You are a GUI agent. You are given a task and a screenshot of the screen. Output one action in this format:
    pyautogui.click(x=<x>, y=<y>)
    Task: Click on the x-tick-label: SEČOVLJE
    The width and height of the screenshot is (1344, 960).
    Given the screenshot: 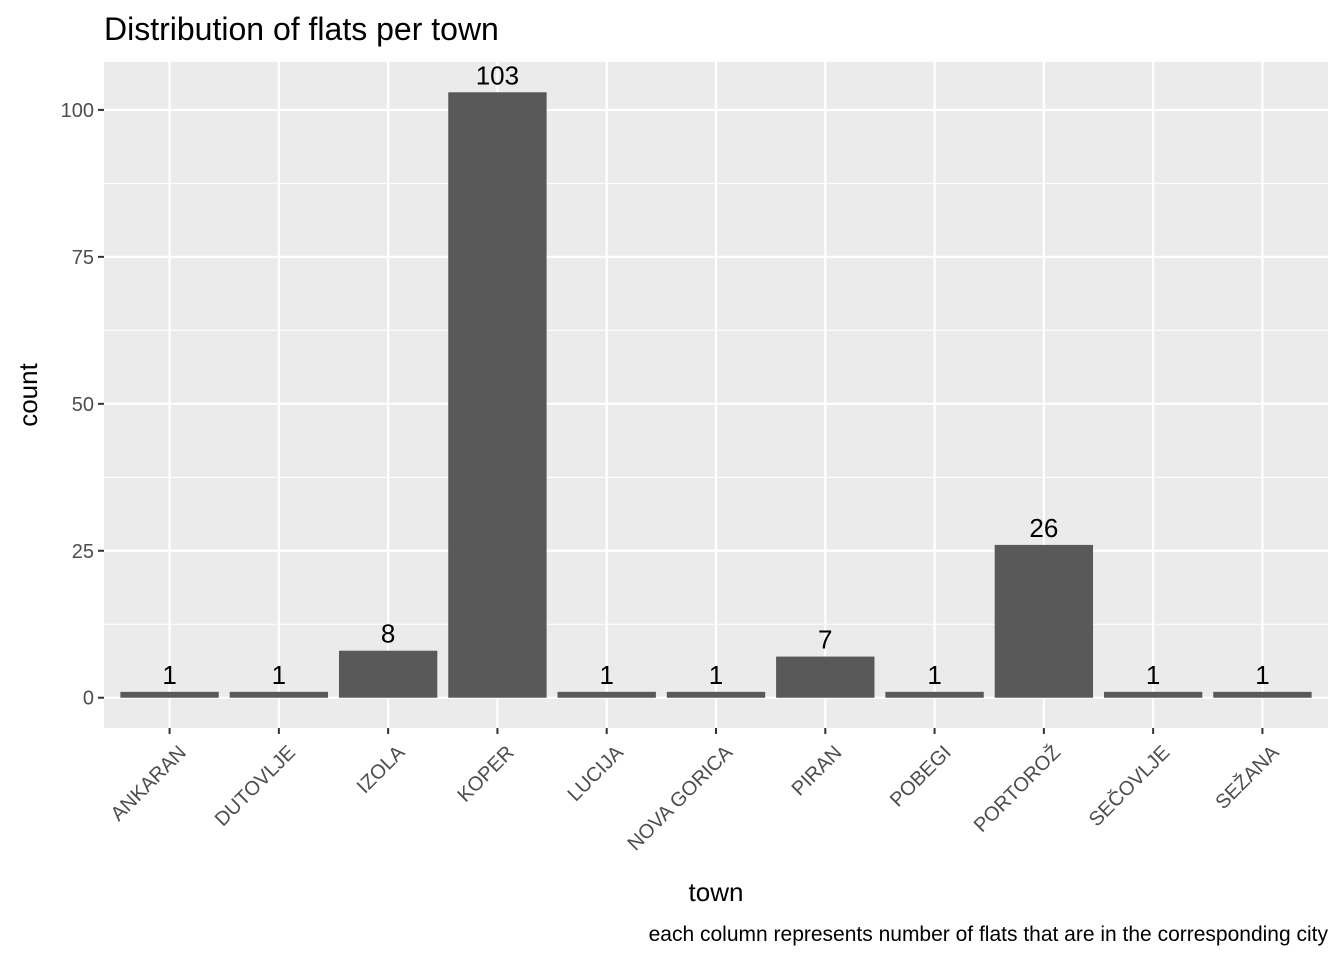 What is the action you would take?
    pyautogui.click(x=1129, y=786)
    